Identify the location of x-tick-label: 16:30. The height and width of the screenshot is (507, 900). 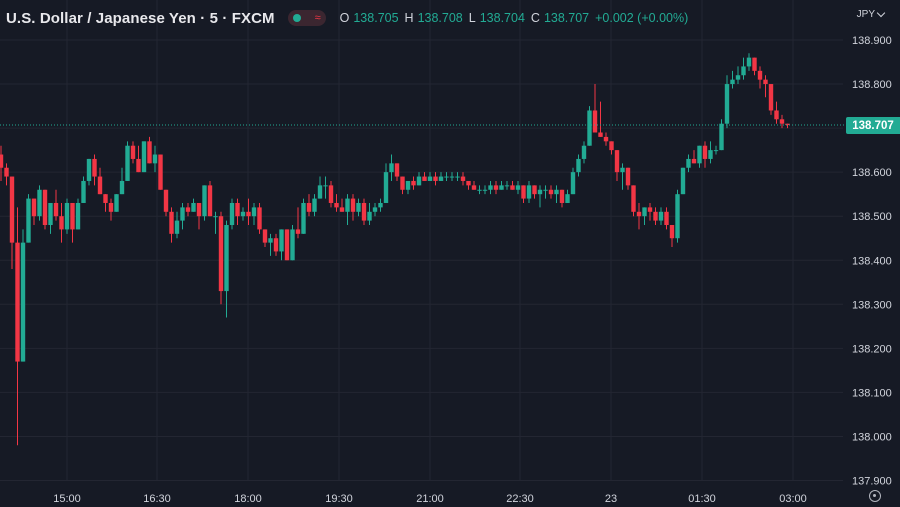
(157, 499).